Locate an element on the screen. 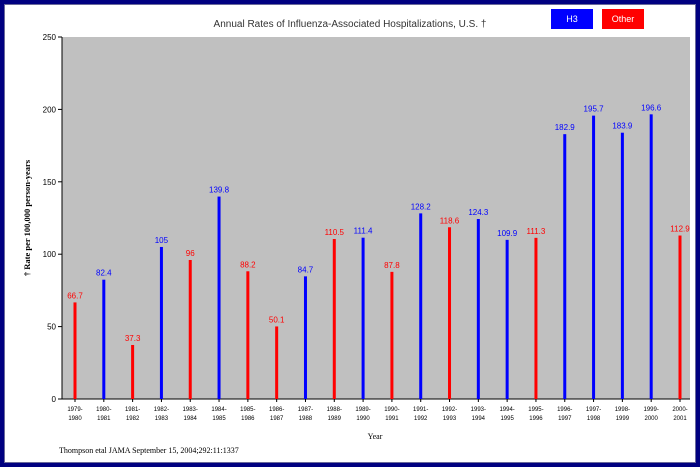 This screenshot has height=467, width=700. x-tick-label-line2: 2001 is located at coordinates (680, 419).